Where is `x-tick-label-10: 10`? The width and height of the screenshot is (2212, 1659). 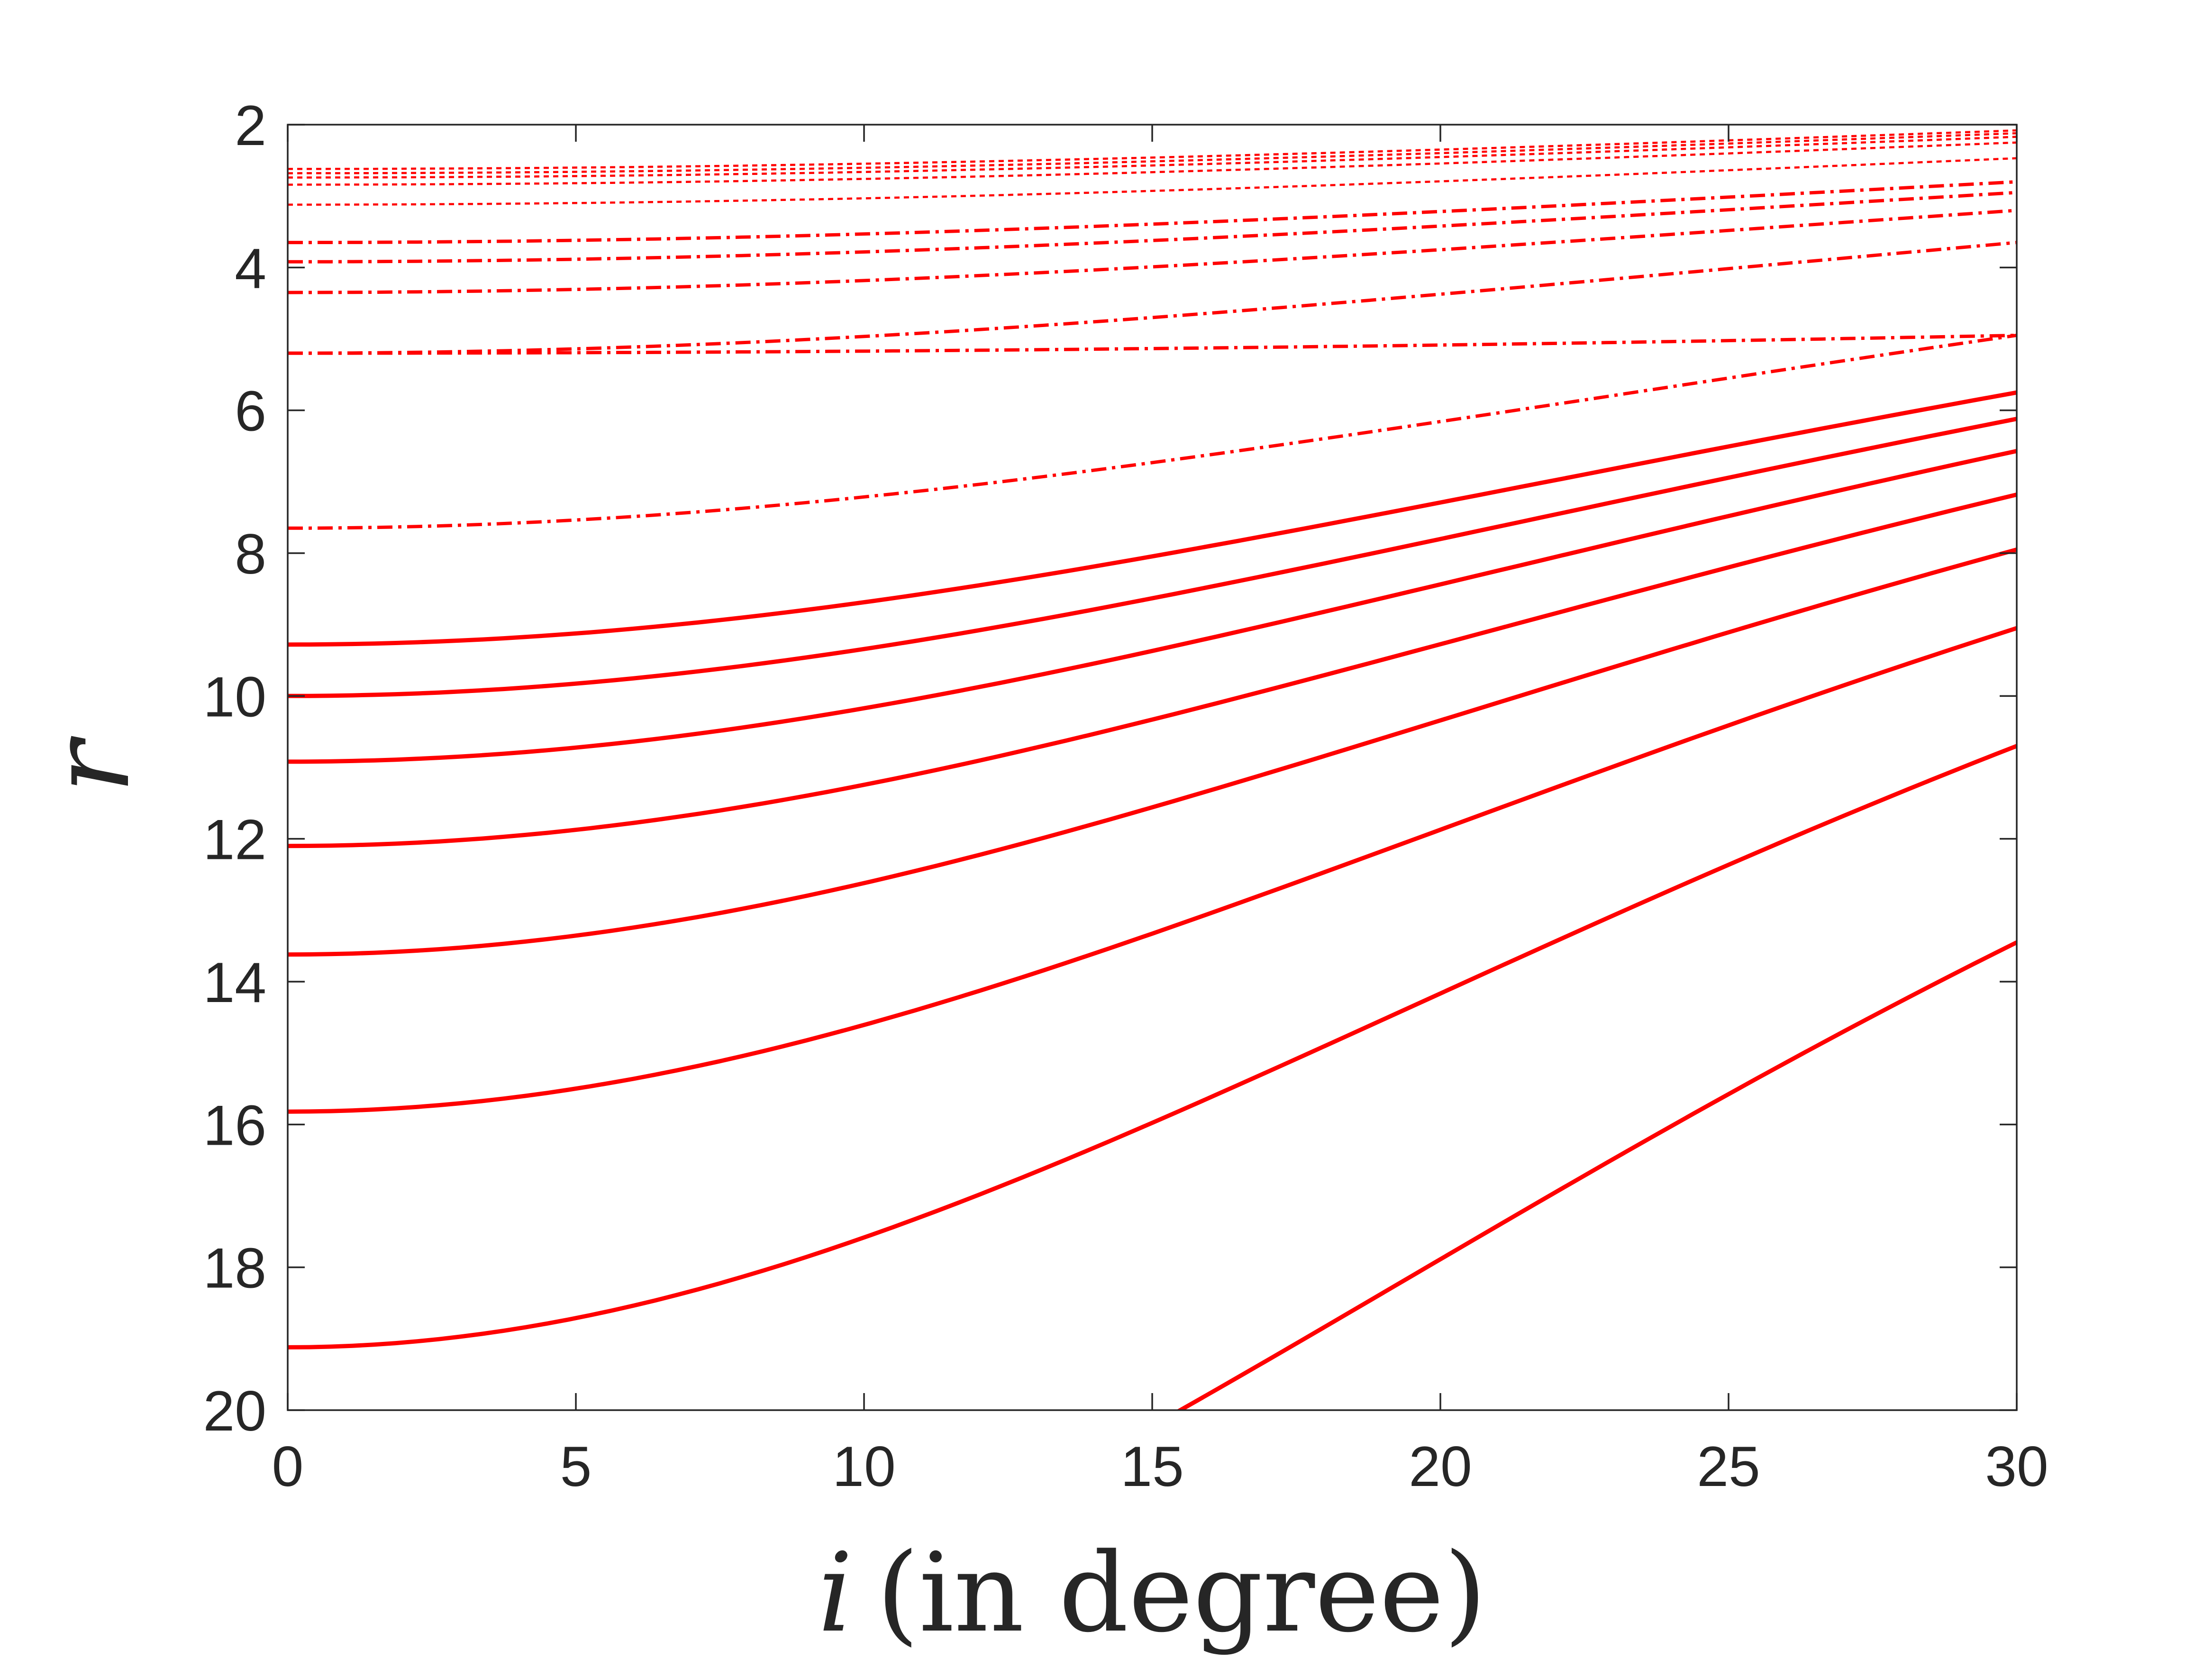 x-tick-label-10: 10 is located at coordinates (863, 1466).